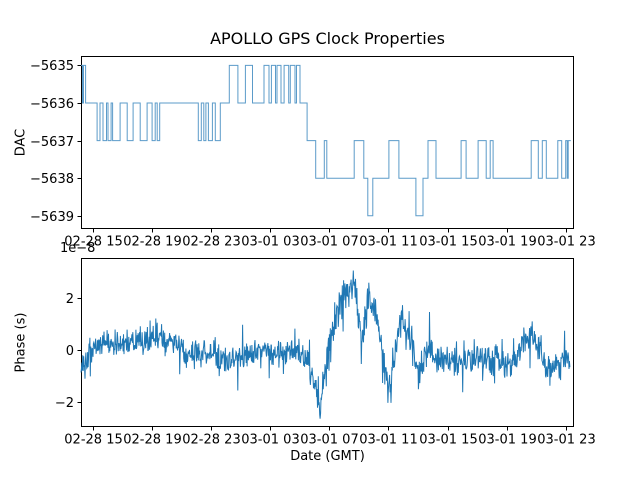  I want to click on y-axis-ticks: −5635 −5636 −5637 −5638 −5639, so click(55, 142).